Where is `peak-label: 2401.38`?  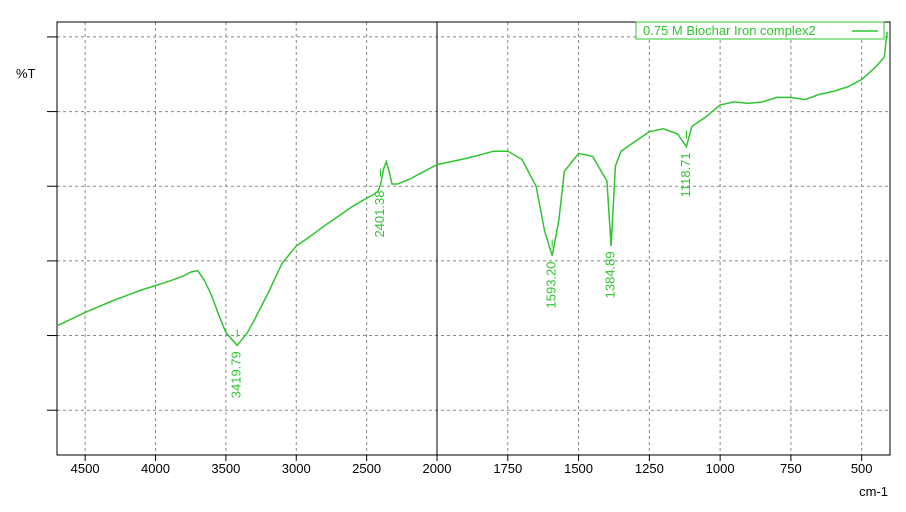 peak-label: 2401.38 is located at coordinates (379, 214).